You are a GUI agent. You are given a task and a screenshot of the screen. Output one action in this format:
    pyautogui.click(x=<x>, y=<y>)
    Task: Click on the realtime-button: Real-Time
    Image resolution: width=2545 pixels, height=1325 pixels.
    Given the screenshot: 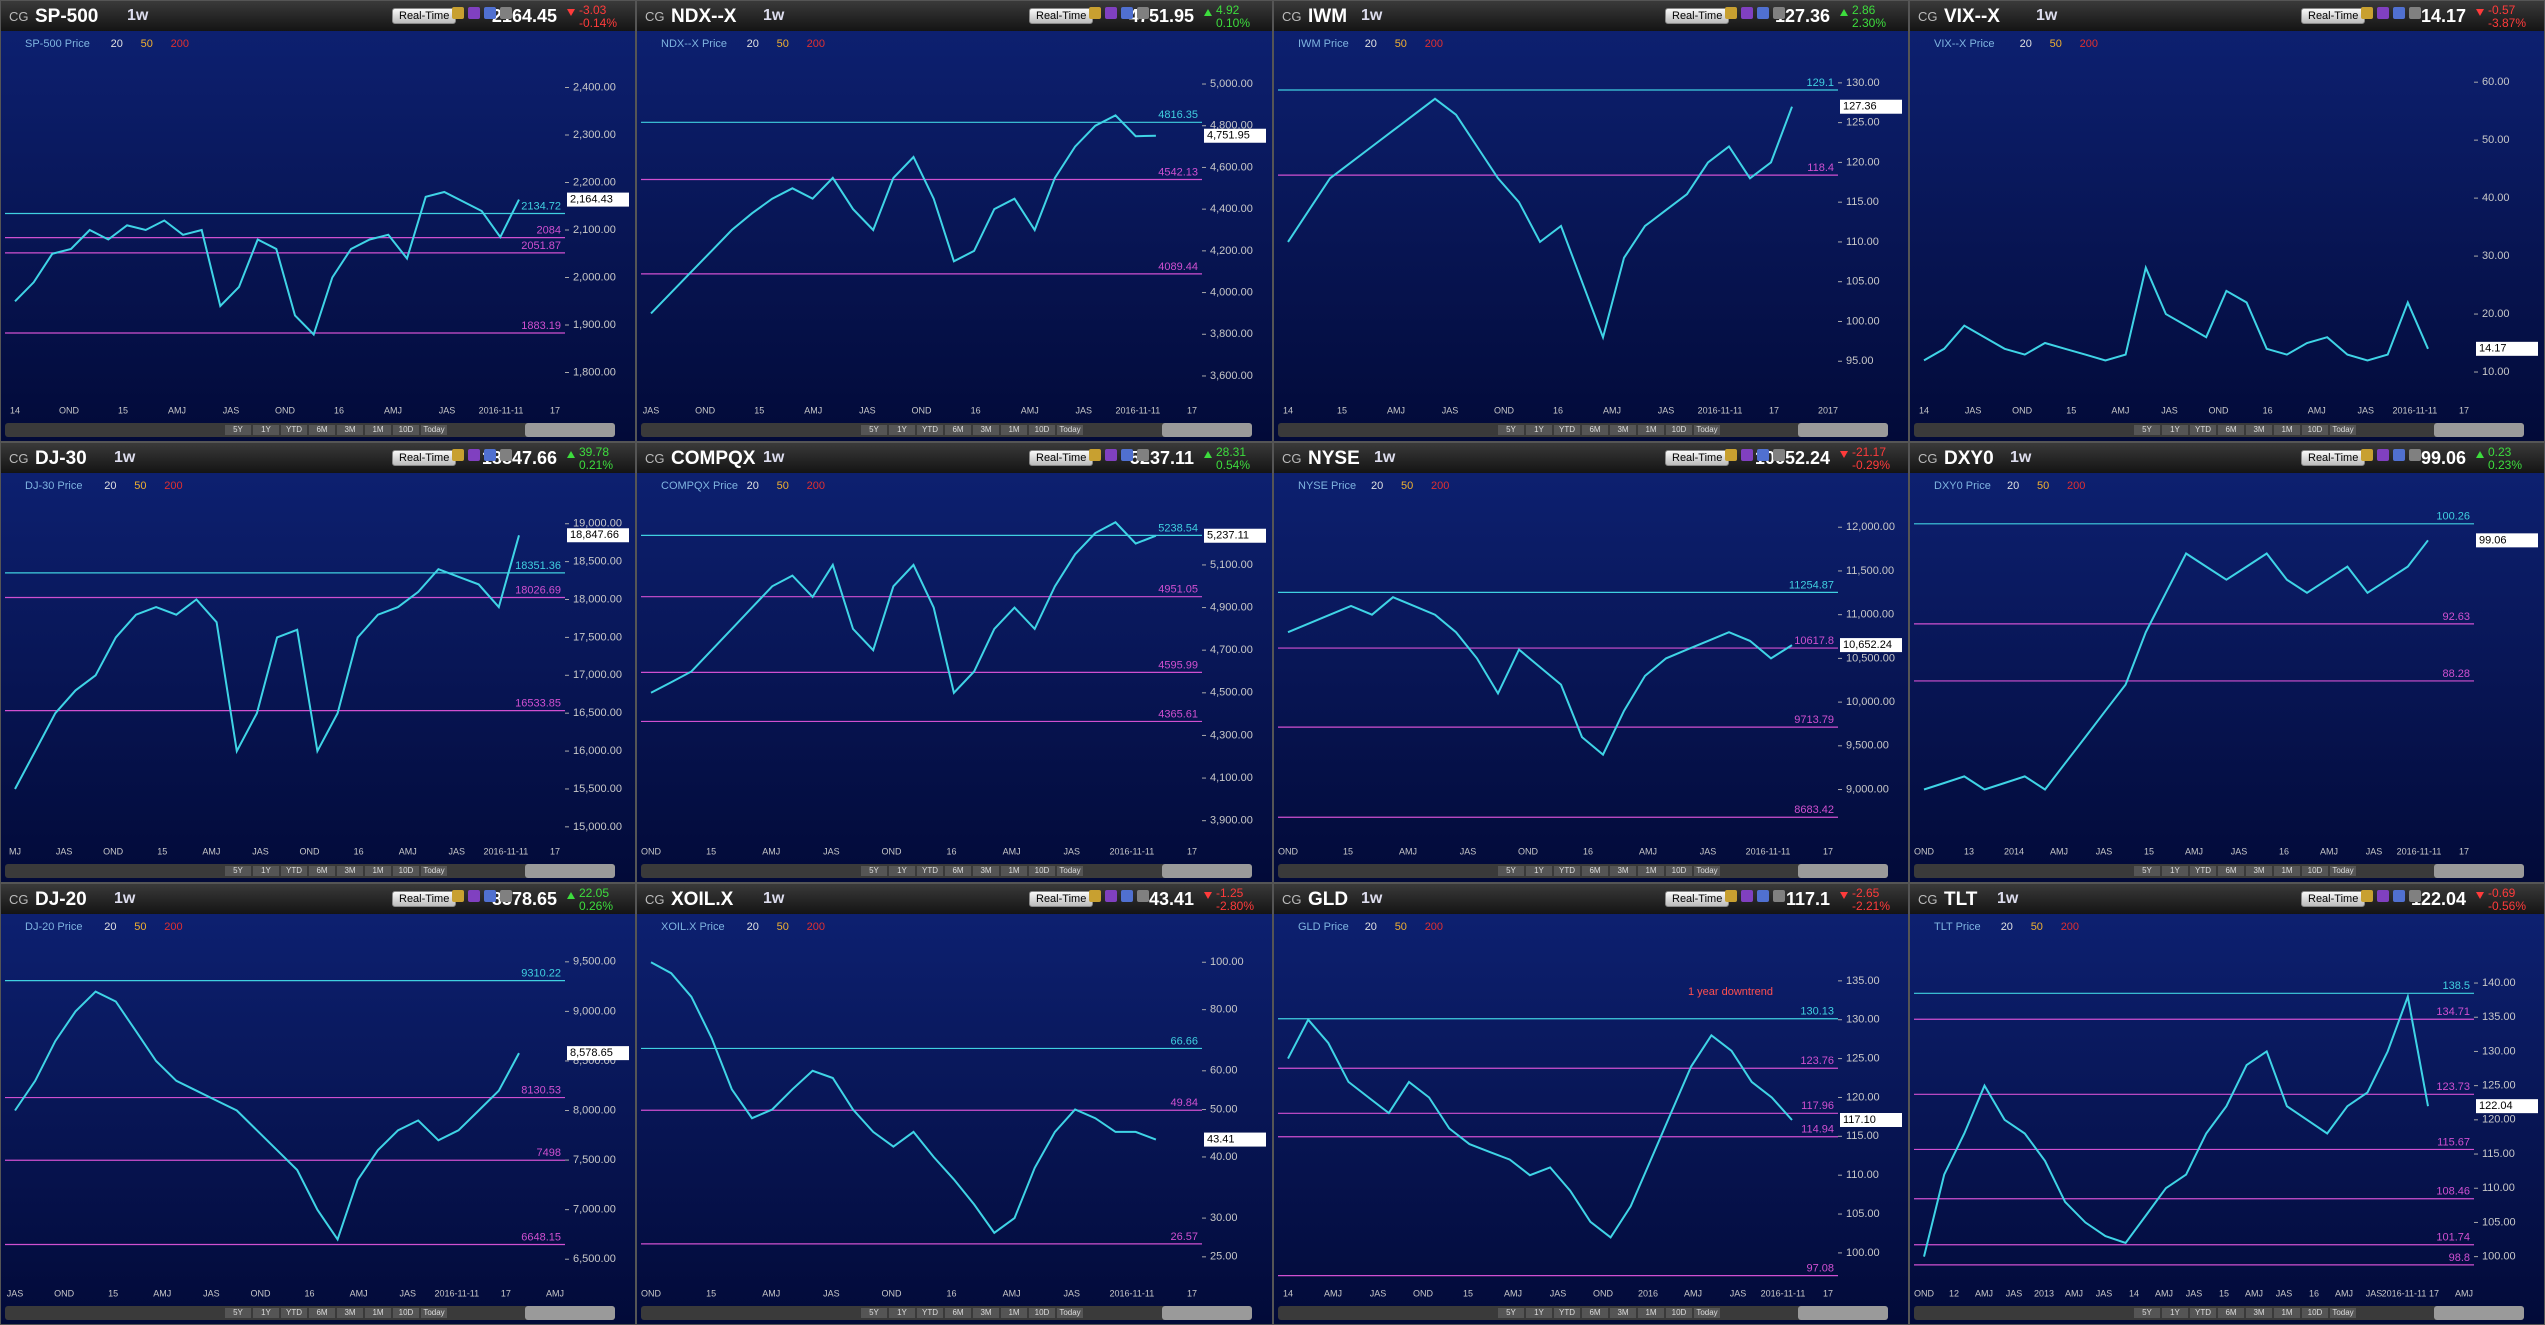 What is the action you would take?
    pyautogui.click(x=1061, y=899)
    